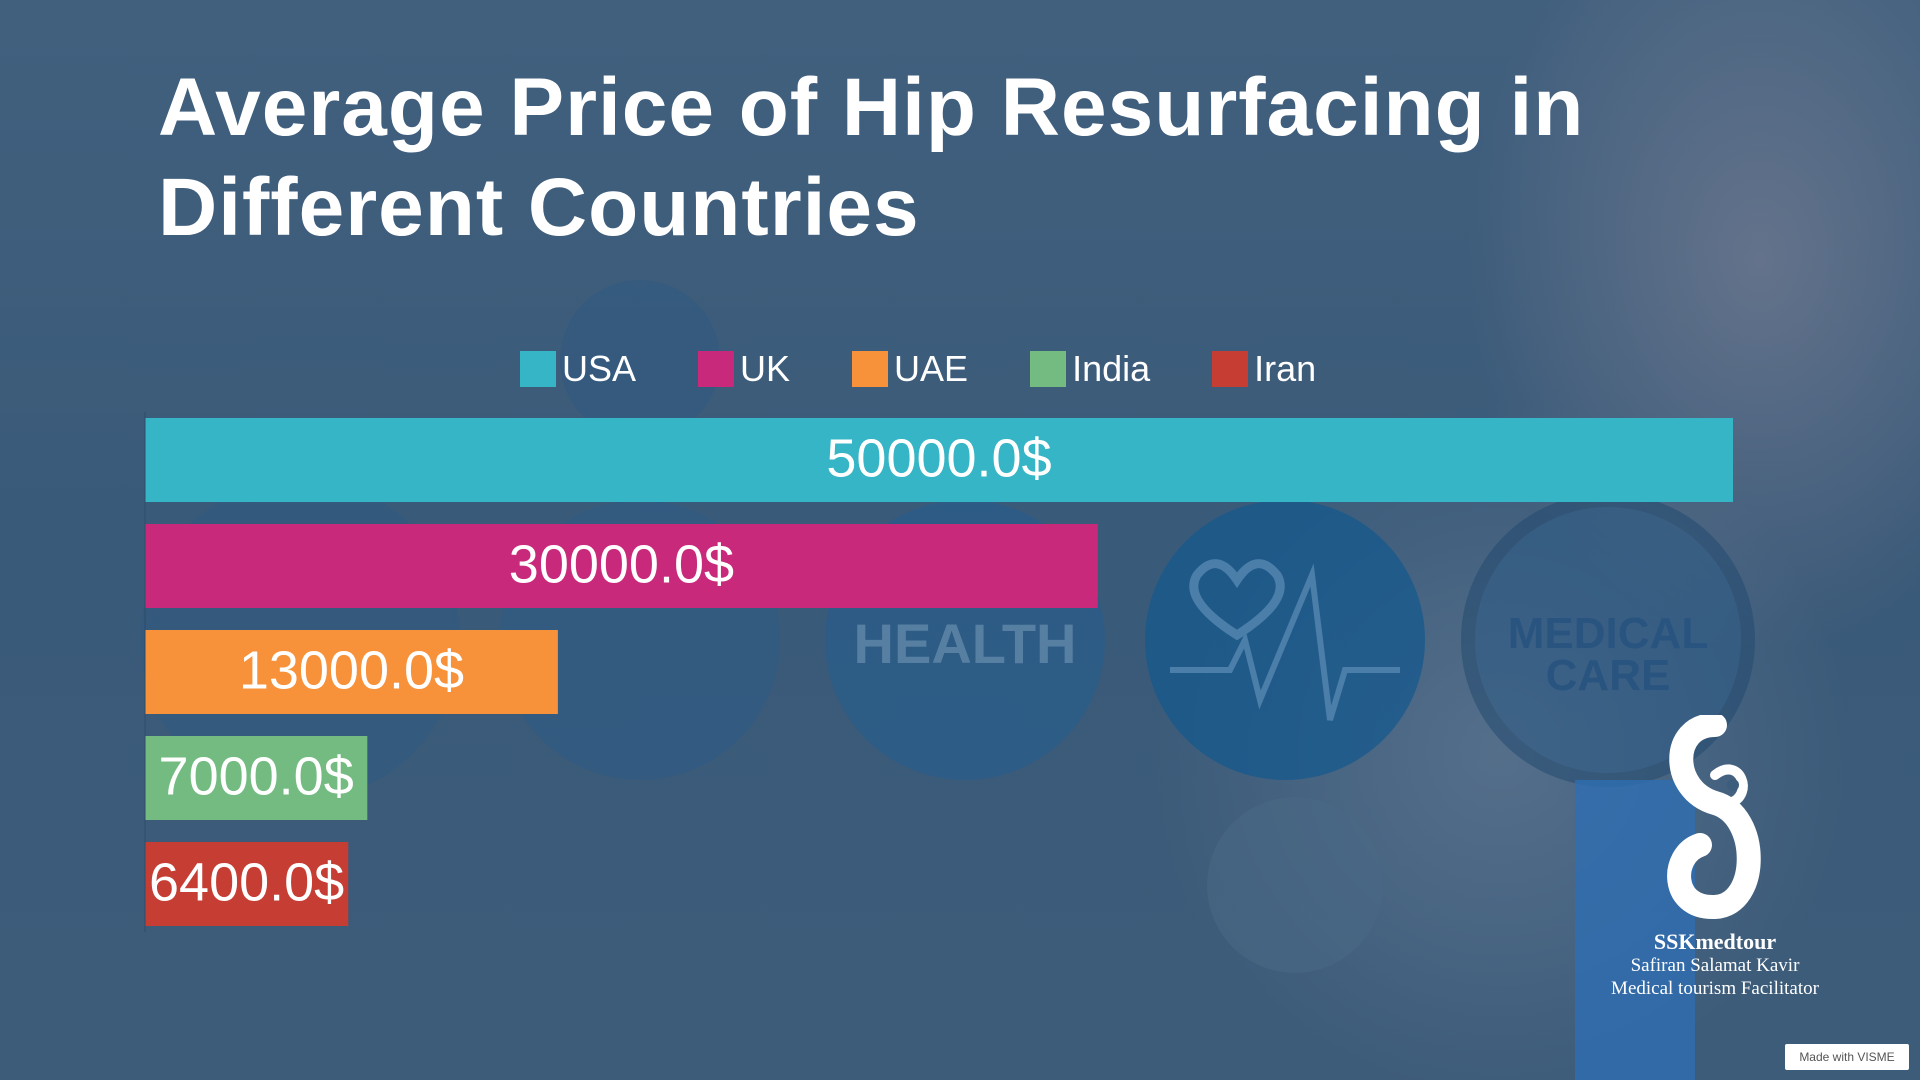 The width and height of the screenshot is (1920, 1080). Describe the element at coordinates (1715, 988) in the screenshot. I see `brand-tagline-2: Medical tourism Facilitator` at that location.